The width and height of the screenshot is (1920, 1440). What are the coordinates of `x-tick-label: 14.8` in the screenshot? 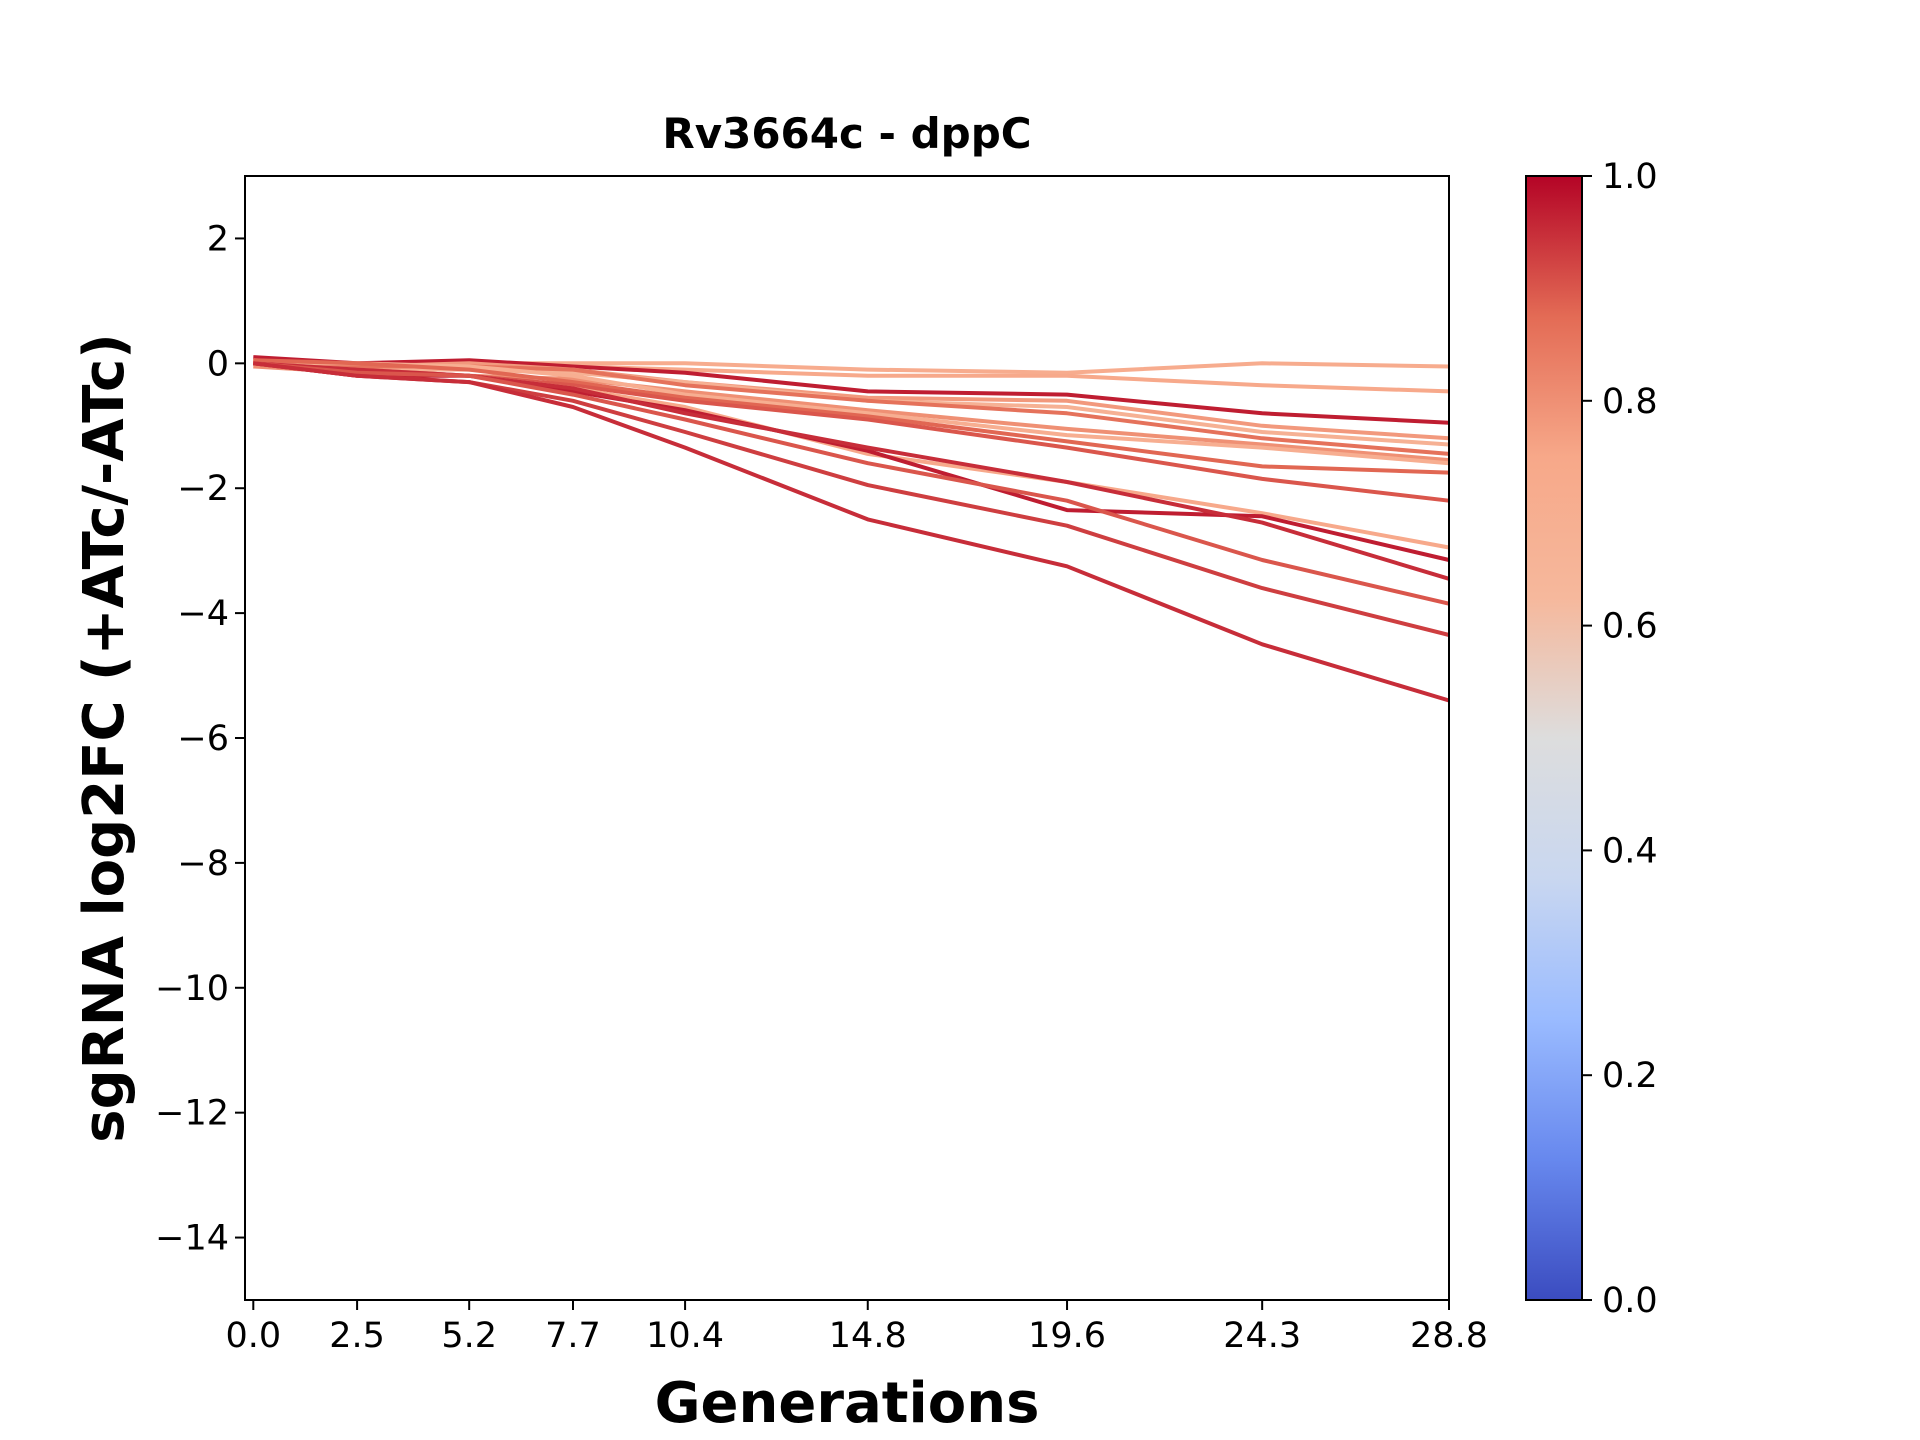 It's located at (868, 1336).